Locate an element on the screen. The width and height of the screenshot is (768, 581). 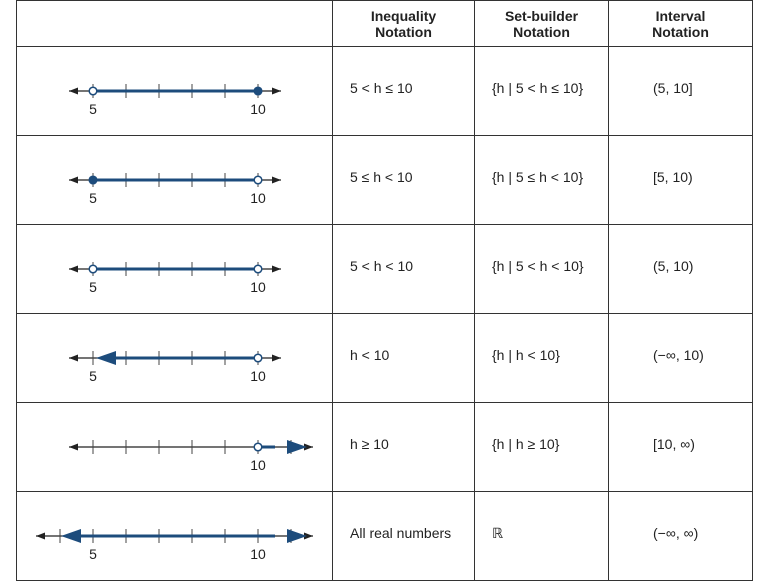
header-cell: Set-builder Notation is located at coordinates (541, 23).